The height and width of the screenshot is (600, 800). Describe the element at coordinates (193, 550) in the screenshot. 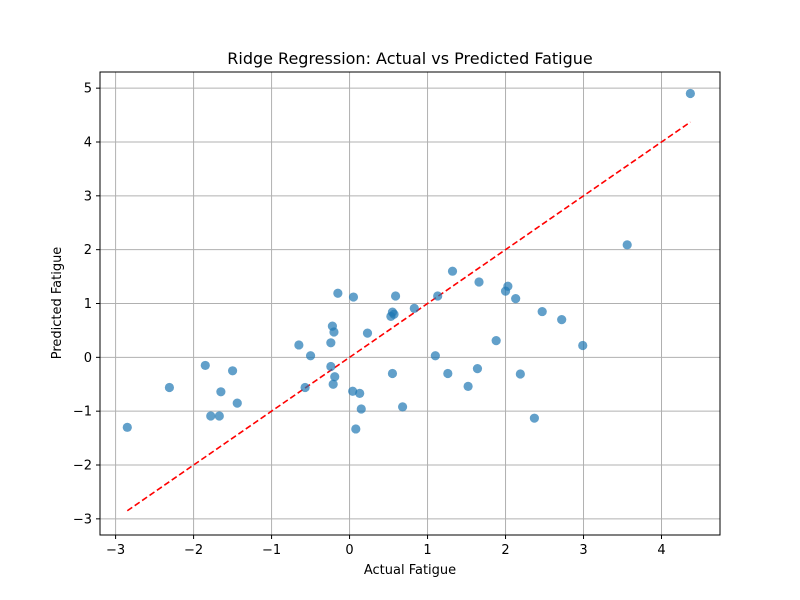

I see `x-tick-label: −2` at that location.